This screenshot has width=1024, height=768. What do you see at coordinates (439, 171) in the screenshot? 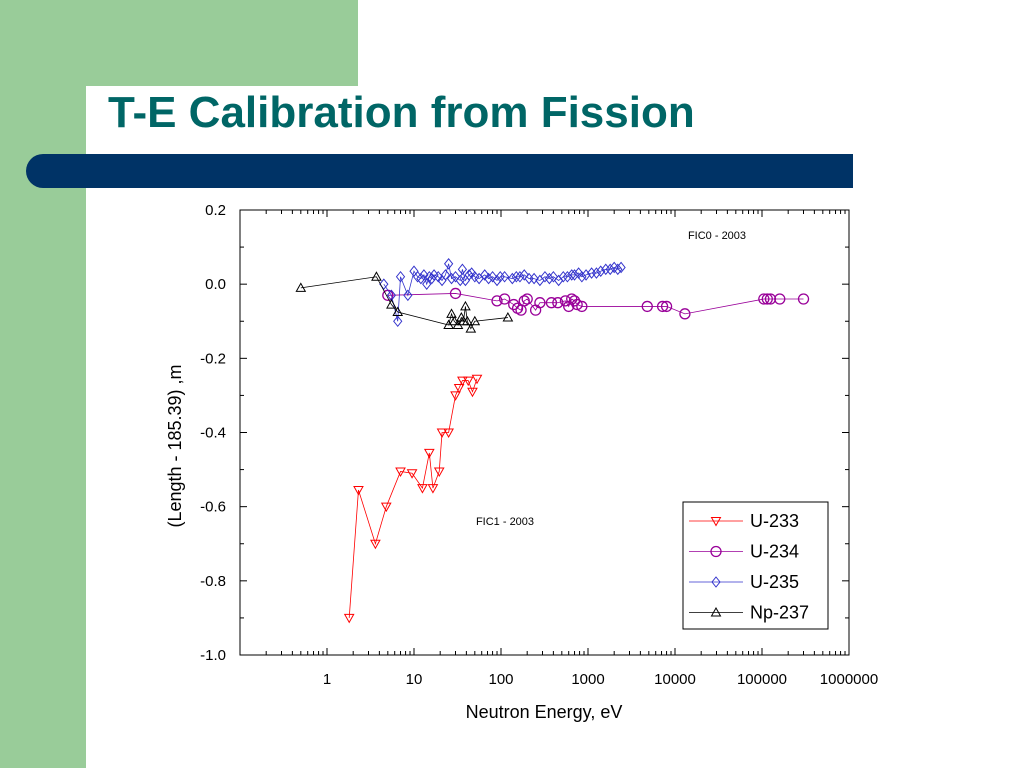
I see `title-underline-bar` at bounding box center [439, 171].